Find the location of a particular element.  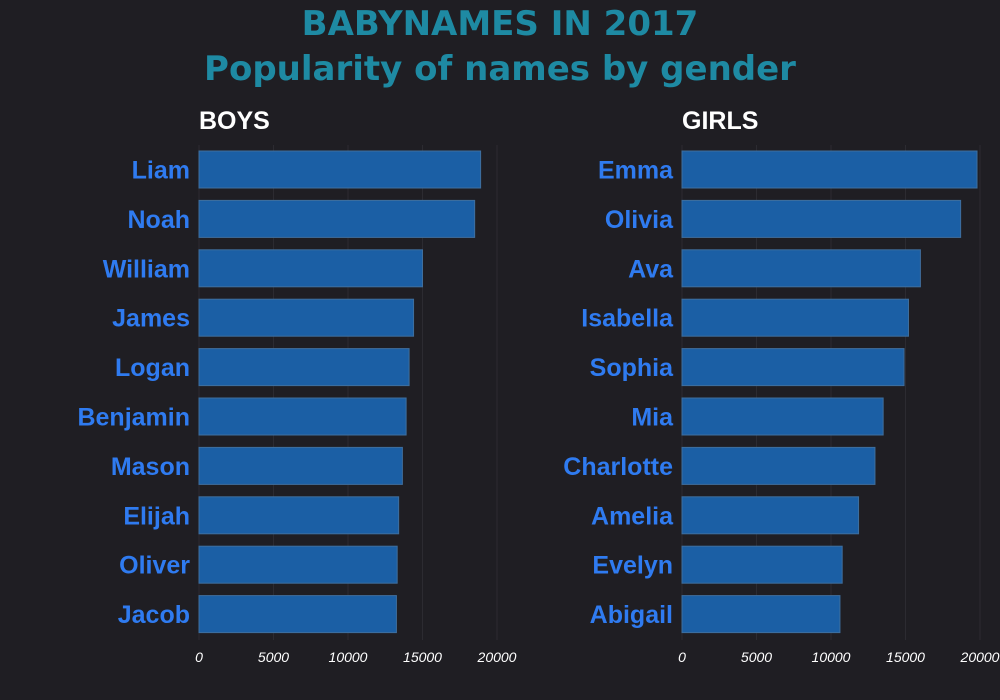

boys-x-tick-label-0: 0 is located at coordinates (199, 657).